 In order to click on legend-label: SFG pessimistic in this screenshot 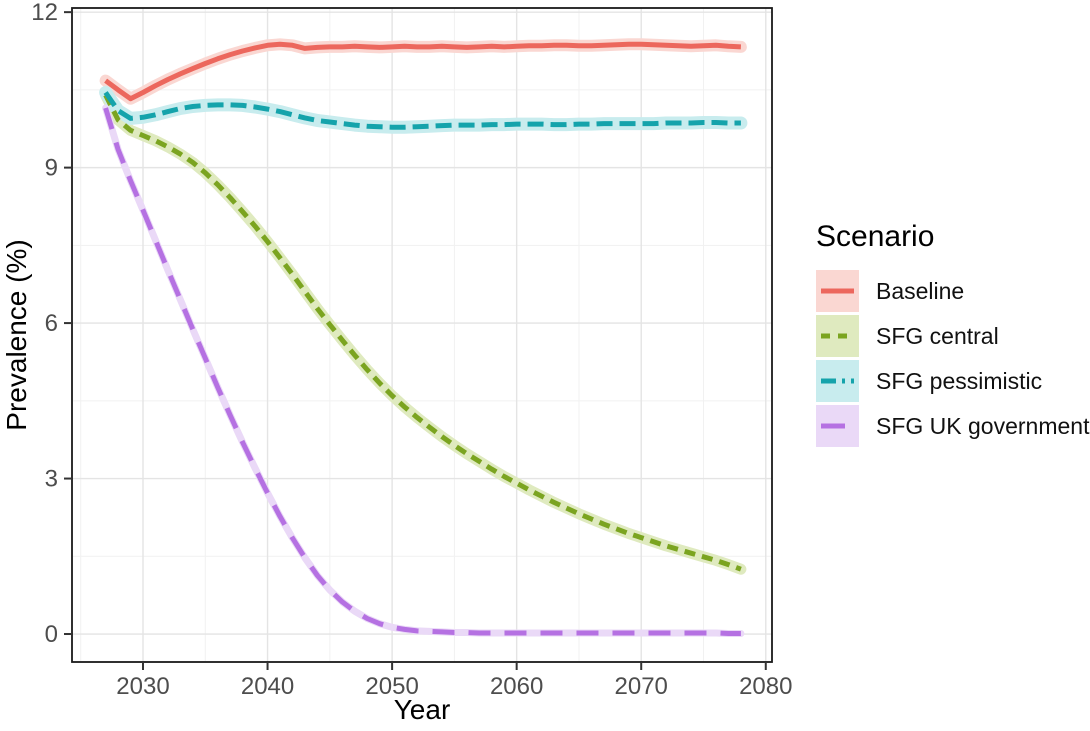, I will do `click(959, 380)`.